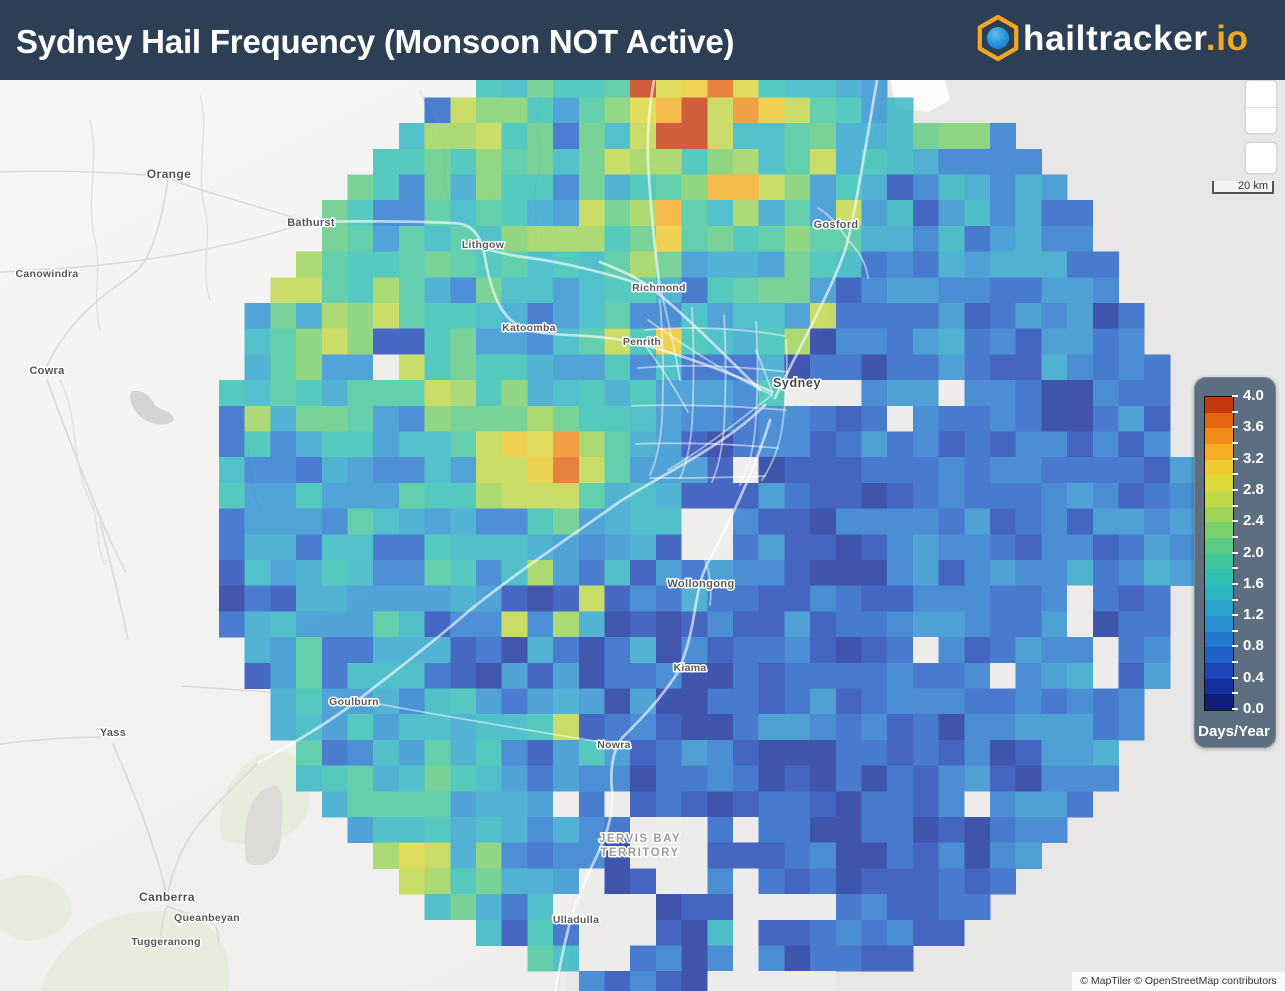  What do you see at coordinates (167, 897) in the screenshot?
I see `svg-text: Canberra` at bounding box center [167, 897].